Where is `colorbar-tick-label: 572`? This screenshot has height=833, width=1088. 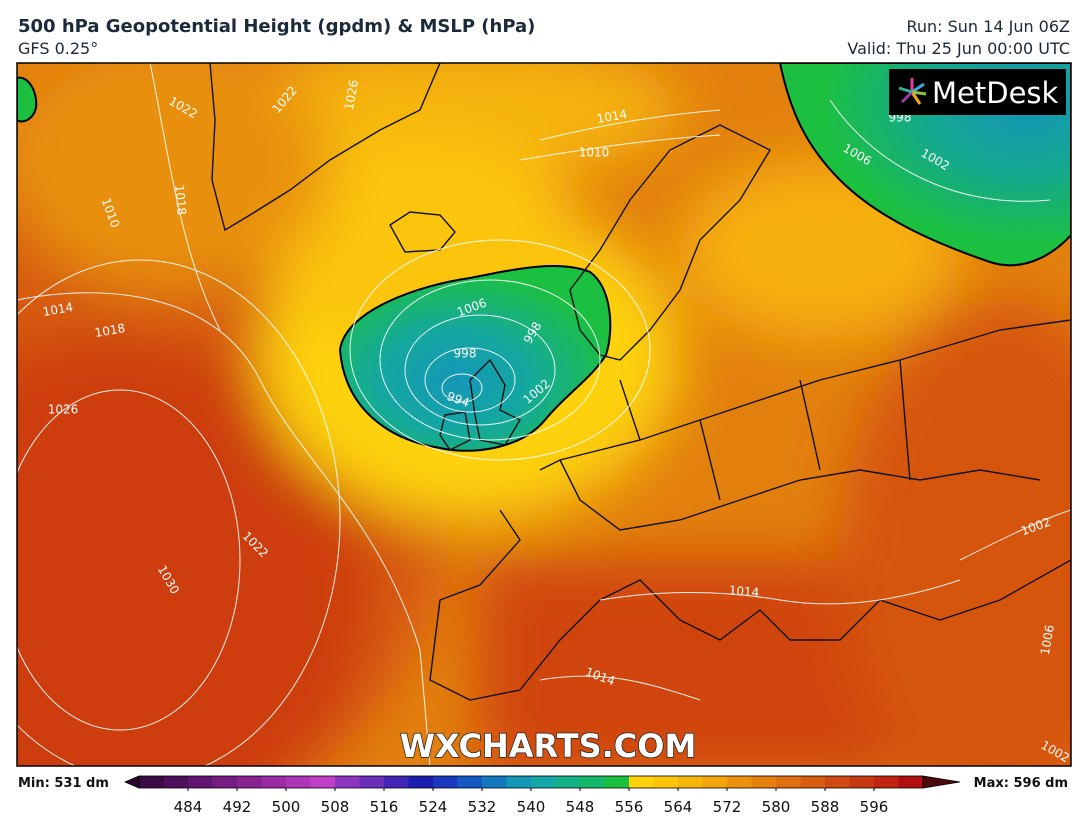 colorbar-tick-label: 572 is located at coordinates (727, 807).